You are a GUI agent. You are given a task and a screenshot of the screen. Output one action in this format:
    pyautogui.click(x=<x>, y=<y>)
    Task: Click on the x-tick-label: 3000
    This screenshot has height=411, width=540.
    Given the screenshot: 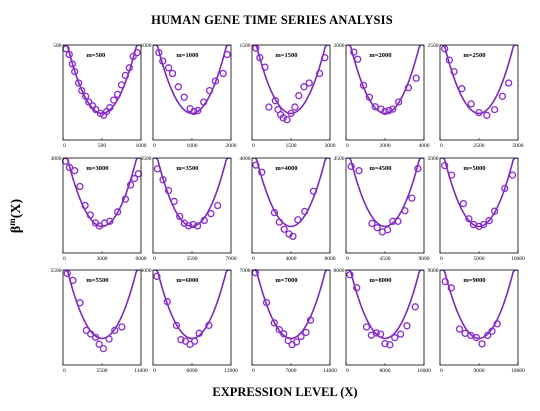 What is the action you would take?
    pyautogui.click(x=330, y=146)
    